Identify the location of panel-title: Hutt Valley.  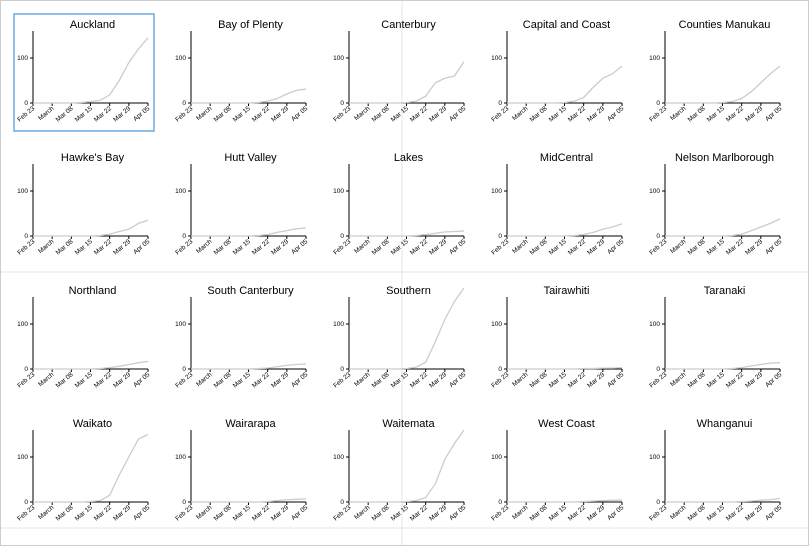
(250, 158).